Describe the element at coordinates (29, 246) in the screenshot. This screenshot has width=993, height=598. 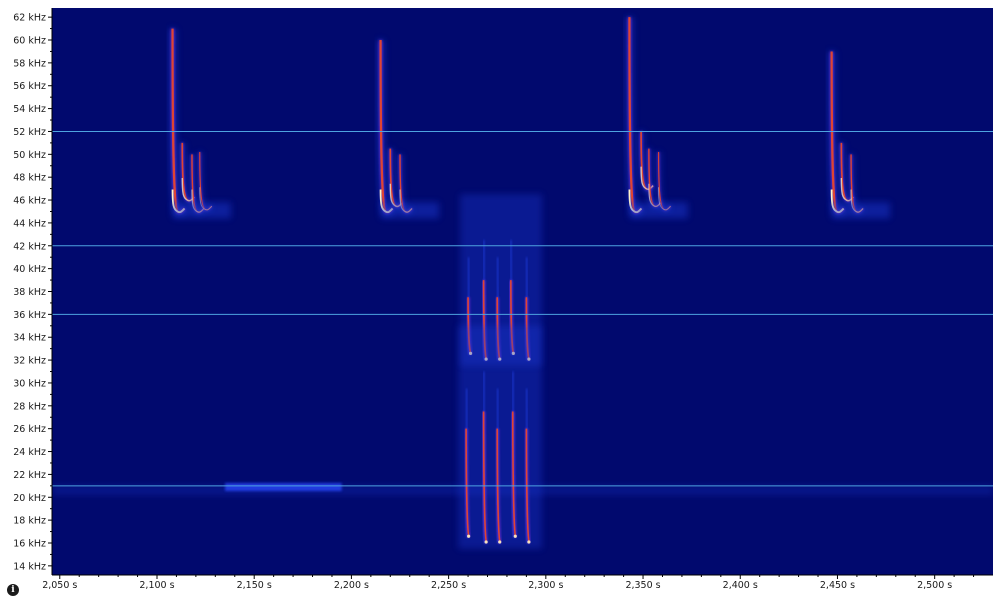
I see `y-tick-label-14: 42 kHz` at that location.